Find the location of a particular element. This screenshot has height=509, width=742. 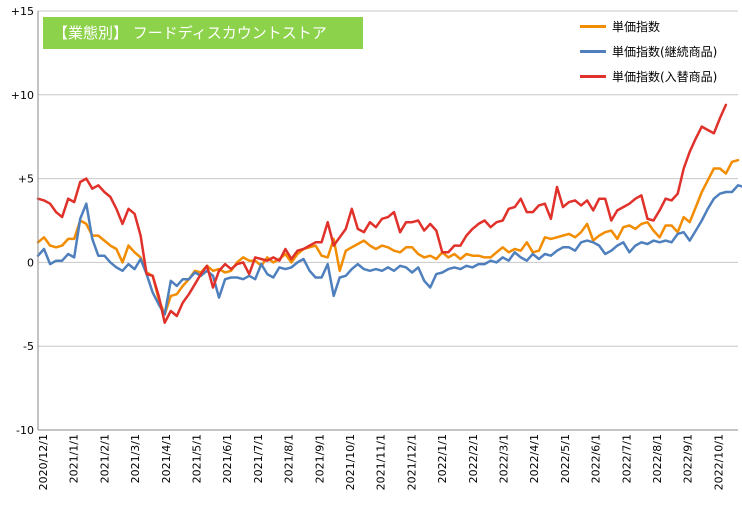

x-tick-label: 2021/1/1 is located at coordinates (74, 458).